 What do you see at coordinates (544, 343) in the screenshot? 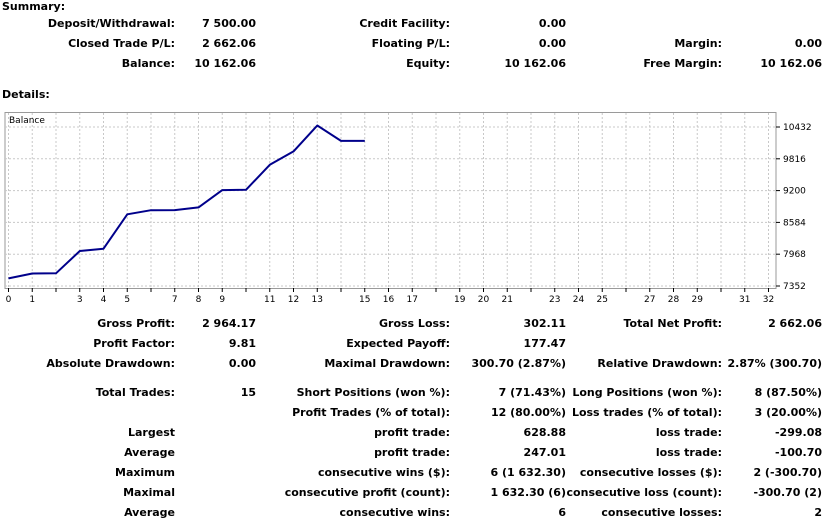
I see `expected-payoff-value: 177.47` at bounding box center [544, 343].